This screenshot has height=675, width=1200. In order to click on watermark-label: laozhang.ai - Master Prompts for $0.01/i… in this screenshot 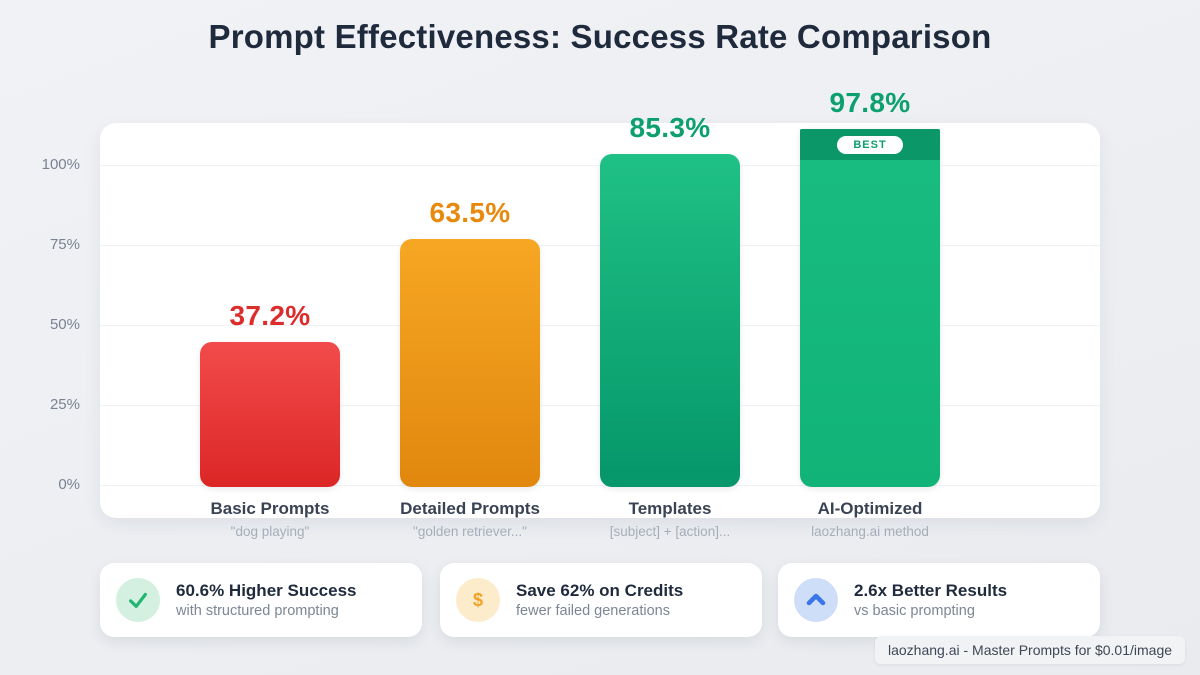, I will do `click(1030, 650)`.